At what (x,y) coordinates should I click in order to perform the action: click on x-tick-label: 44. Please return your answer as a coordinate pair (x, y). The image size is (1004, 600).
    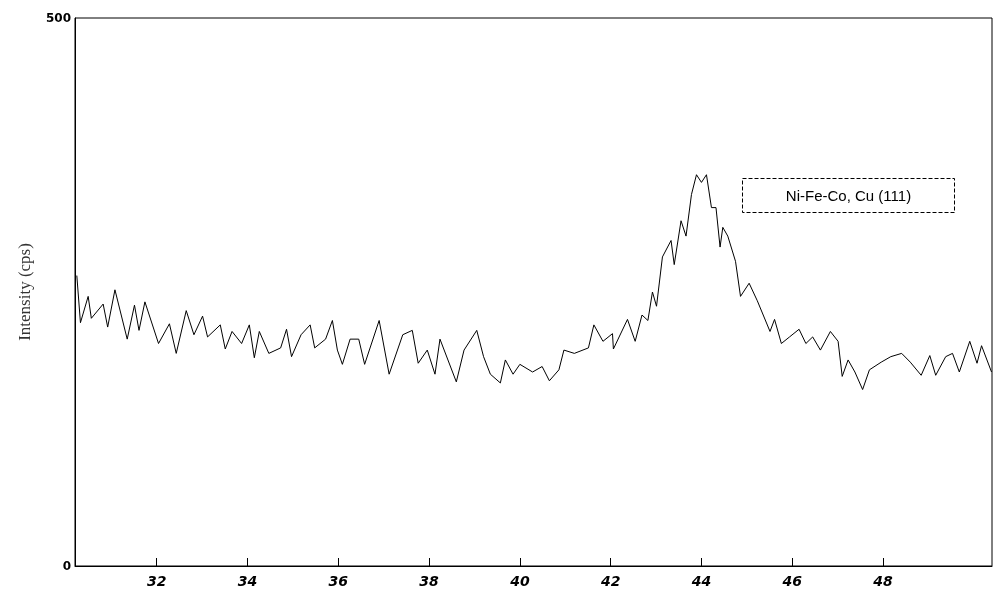
    Looking at the image, I should click on (701, 581).